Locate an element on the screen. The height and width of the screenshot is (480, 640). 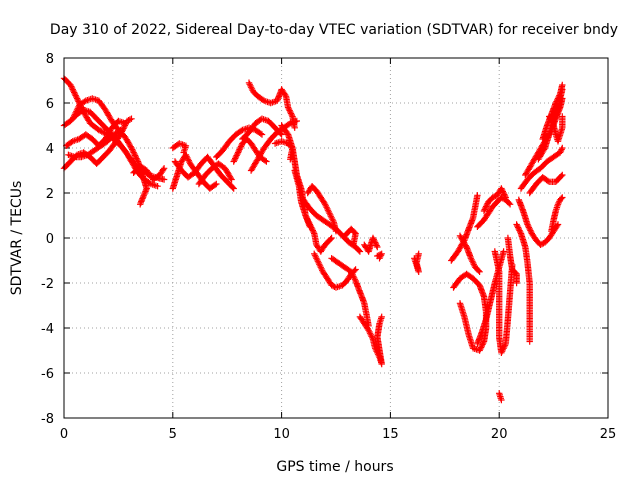
x-tick-label: 10 is located at coordinates (281, 434).